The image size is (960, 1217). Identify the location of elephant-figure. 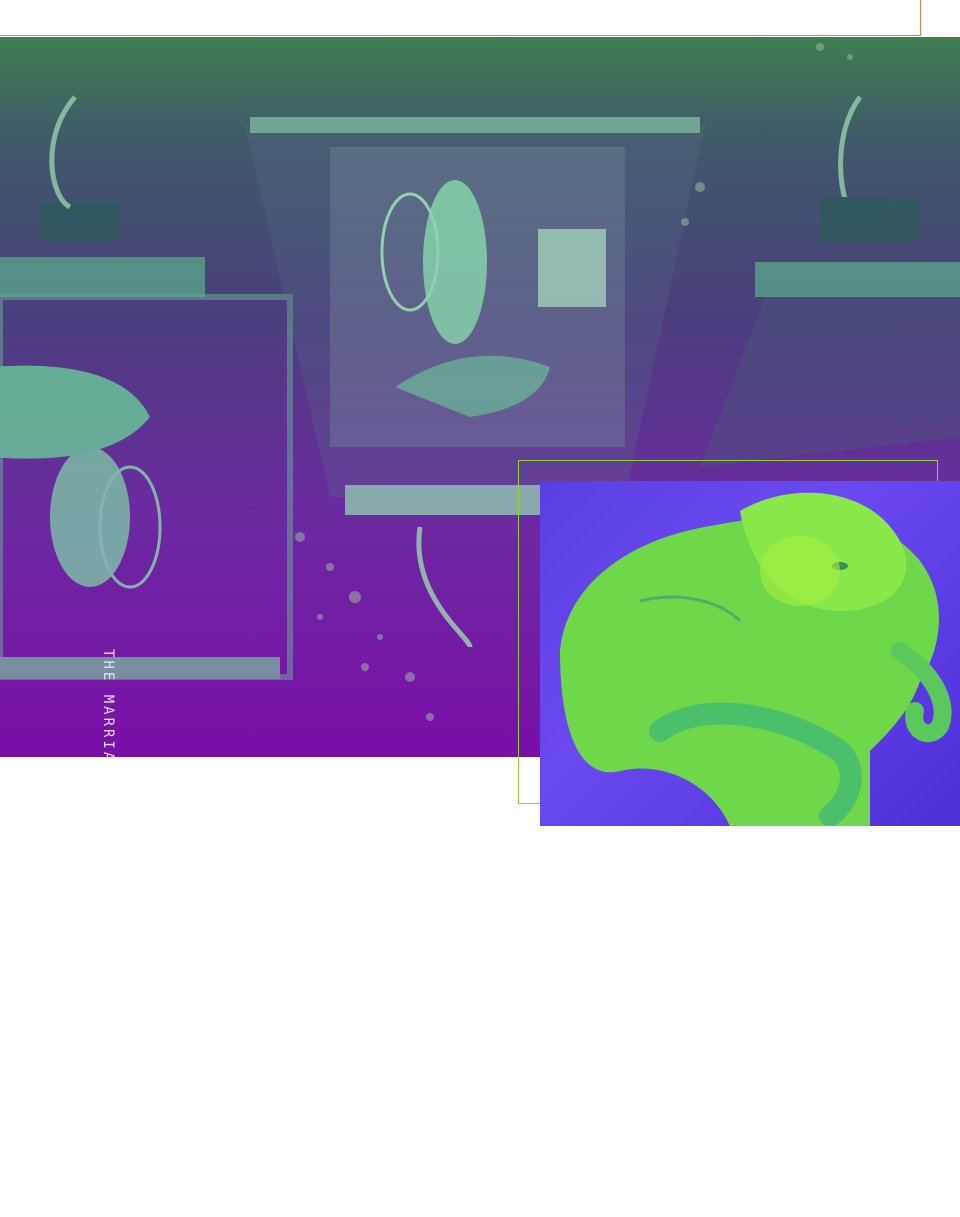
(756, 659).